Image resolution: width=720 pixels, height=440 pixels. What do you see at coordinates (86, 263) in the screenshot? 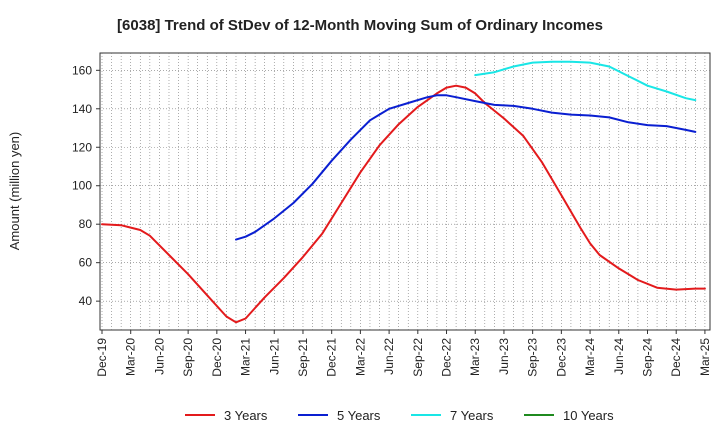
I see `y-tick-label: 60` at bounding box center [86, 263].